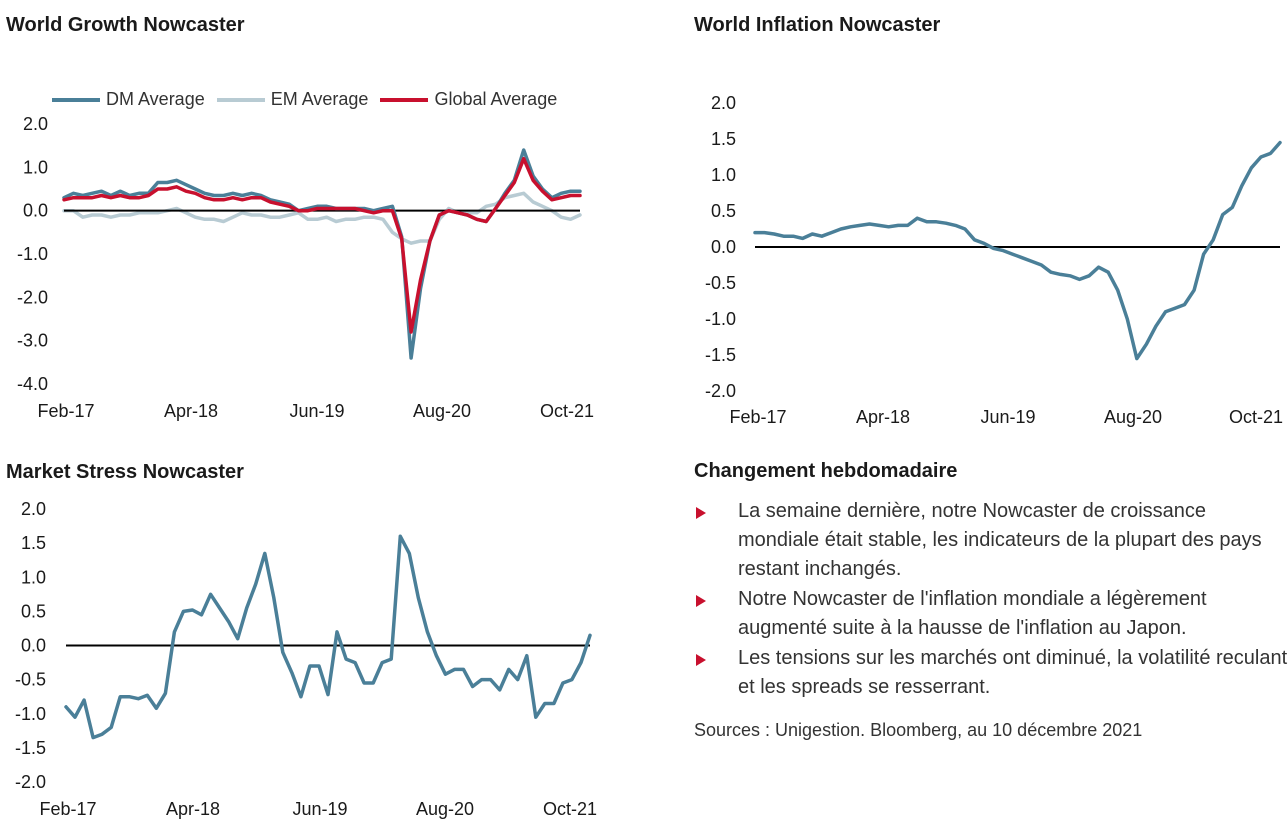  I want to click on series-line-em-average, so click(322, 218).